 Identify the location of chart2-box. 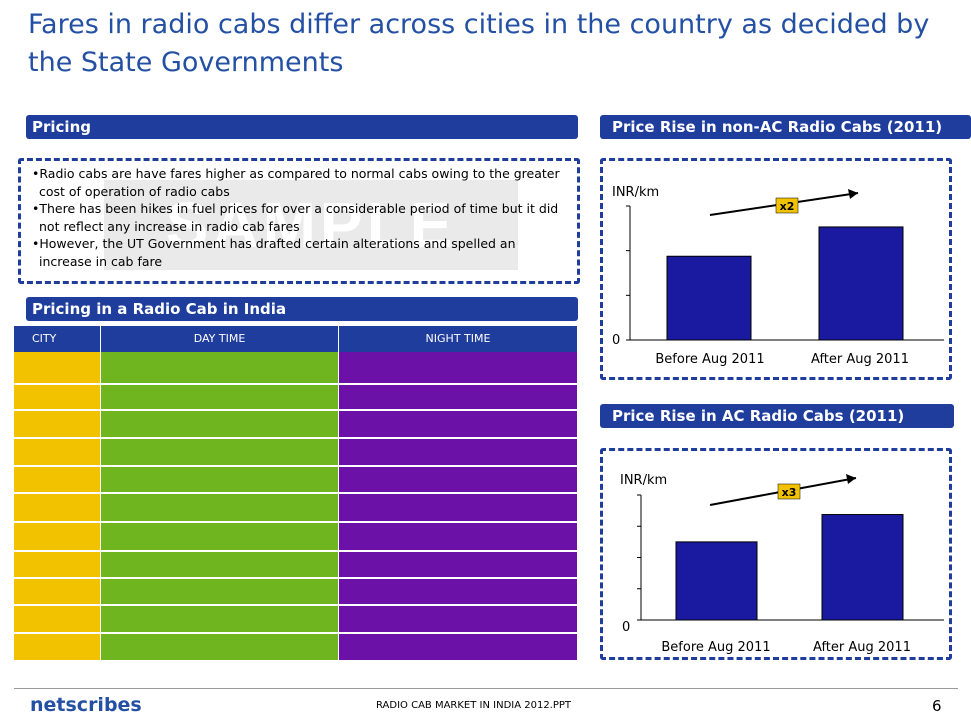
(776, 554).